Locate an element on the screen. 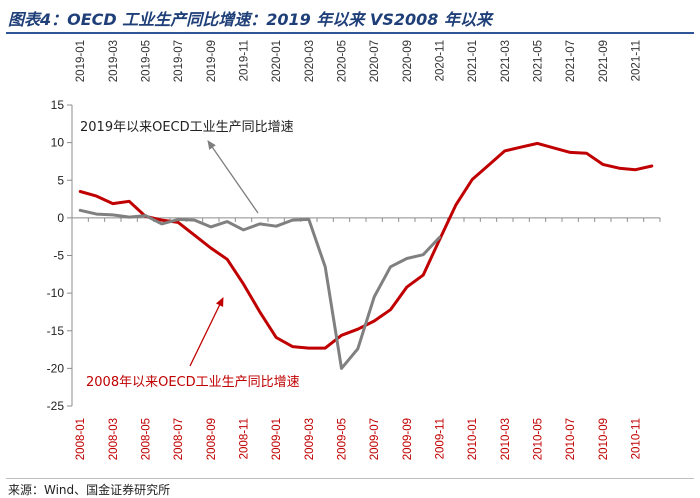 This screenshot has height=498, width=700. bottom-axis-label: 2010-11 is located at coordinates (637, 438).